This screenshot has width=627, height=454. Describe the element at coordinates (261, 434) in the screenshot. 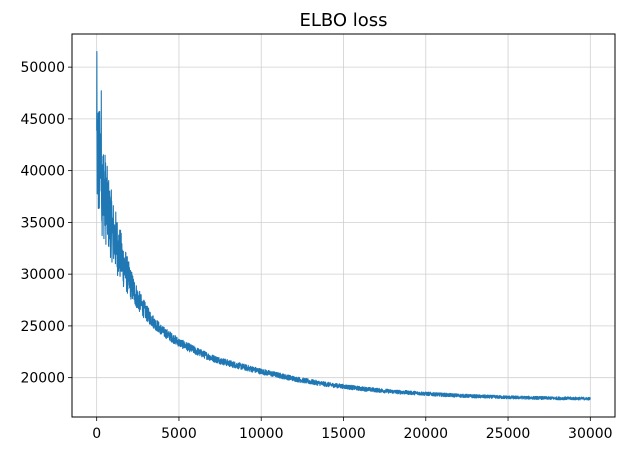

I see `x-tick-label: 10000` at that location.